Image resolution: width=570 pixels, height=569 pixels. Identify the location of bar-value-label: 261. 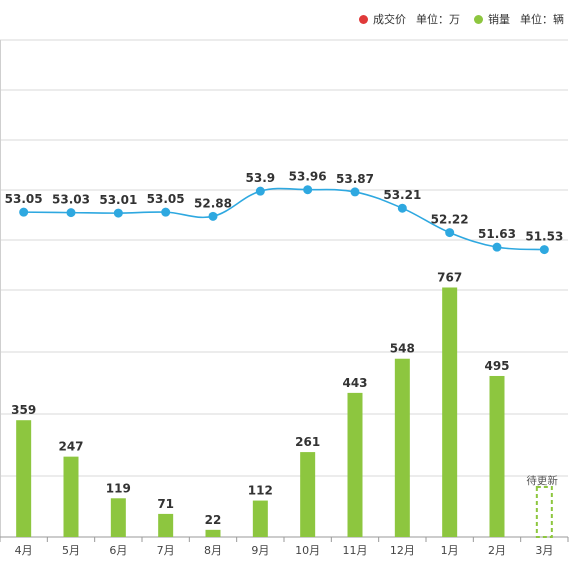
(307, 442).